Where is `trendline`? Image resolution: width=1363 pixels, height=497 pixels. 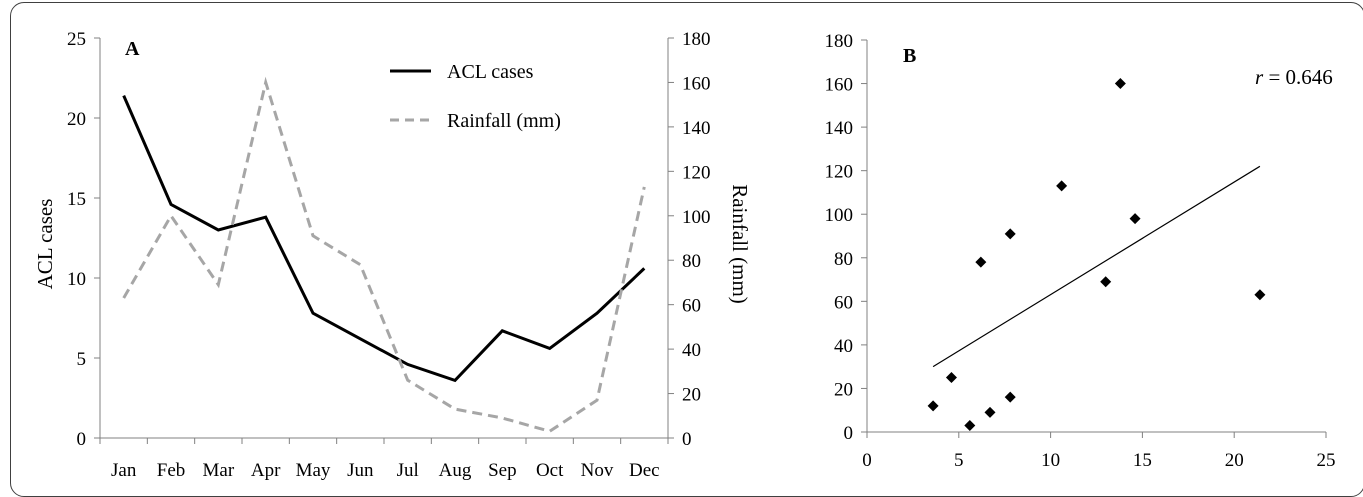 trendline is located at coordinates (1096, 266).